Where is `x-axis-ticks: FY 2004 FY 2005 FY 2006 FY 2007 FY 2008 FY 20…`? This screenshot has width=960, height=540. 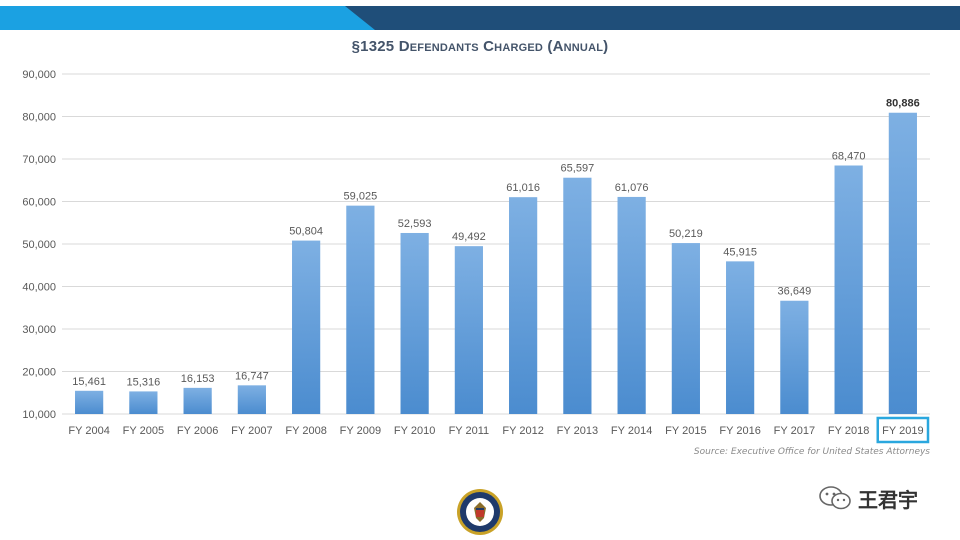
x-axis-ticks: FY 2004 FY 2005 FY 2006 FY 2007 FY 2008 FY 20… is located at coordinates (499, 430).